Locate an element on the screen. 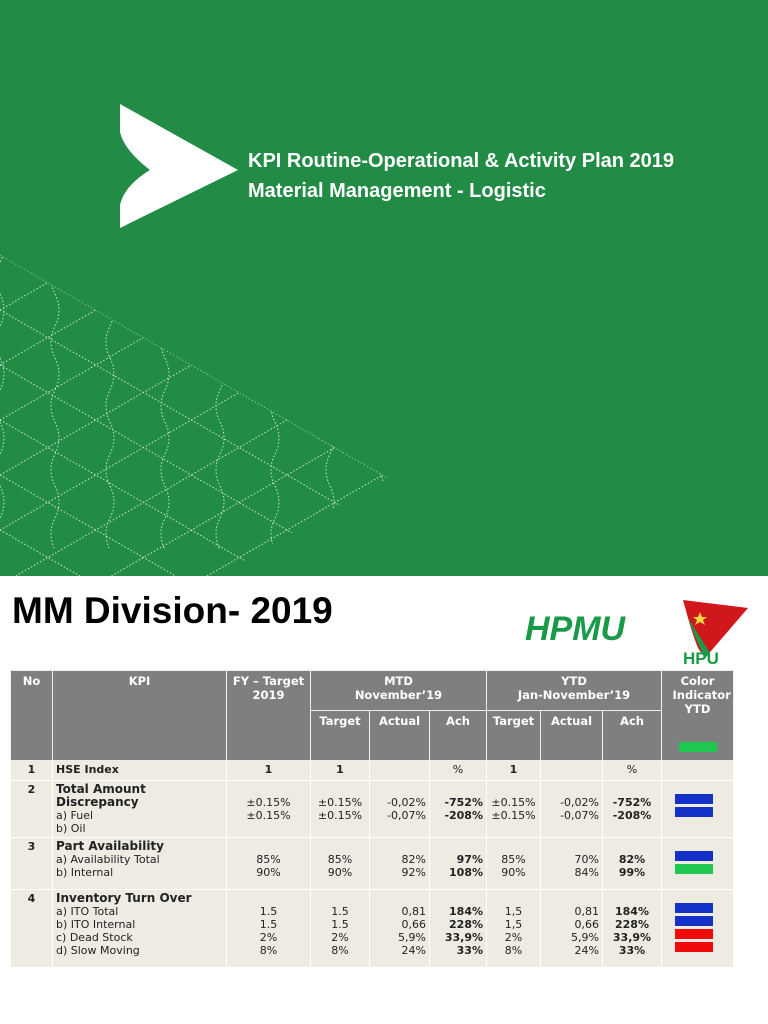 This screenshot has width=768, height=1024. header-mtd-actual: Actual is located at coordinates (399, 735).